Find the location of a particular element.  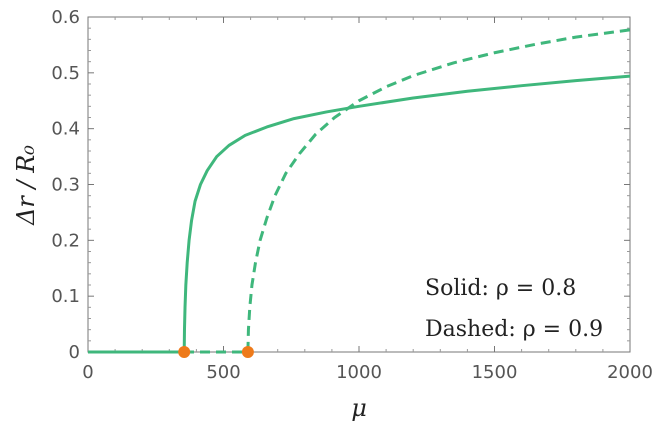

y-tick-label: 0.4 is located at coordinates (65, 129).